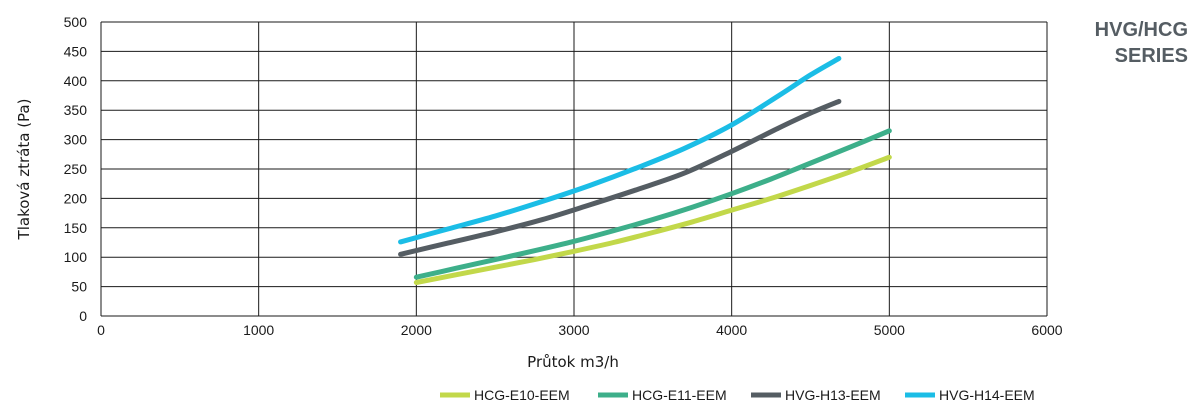 The height and width of the screenshot is (412, 1194). What do you see at coordinates (76, 81) in the screenshot?
I see `y-tick-label: 400` at bounding box center [76, 81].